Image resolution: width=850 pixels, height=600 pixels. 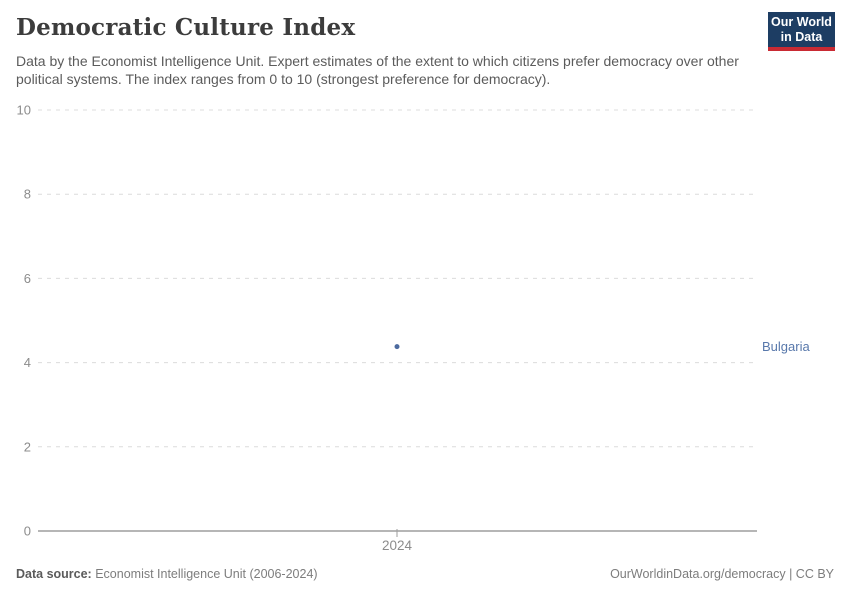 What do you see at coordinates (27, 446) in the screenshot?
I see `y-tick-label-2: 2` at bounding box center [27, 446].